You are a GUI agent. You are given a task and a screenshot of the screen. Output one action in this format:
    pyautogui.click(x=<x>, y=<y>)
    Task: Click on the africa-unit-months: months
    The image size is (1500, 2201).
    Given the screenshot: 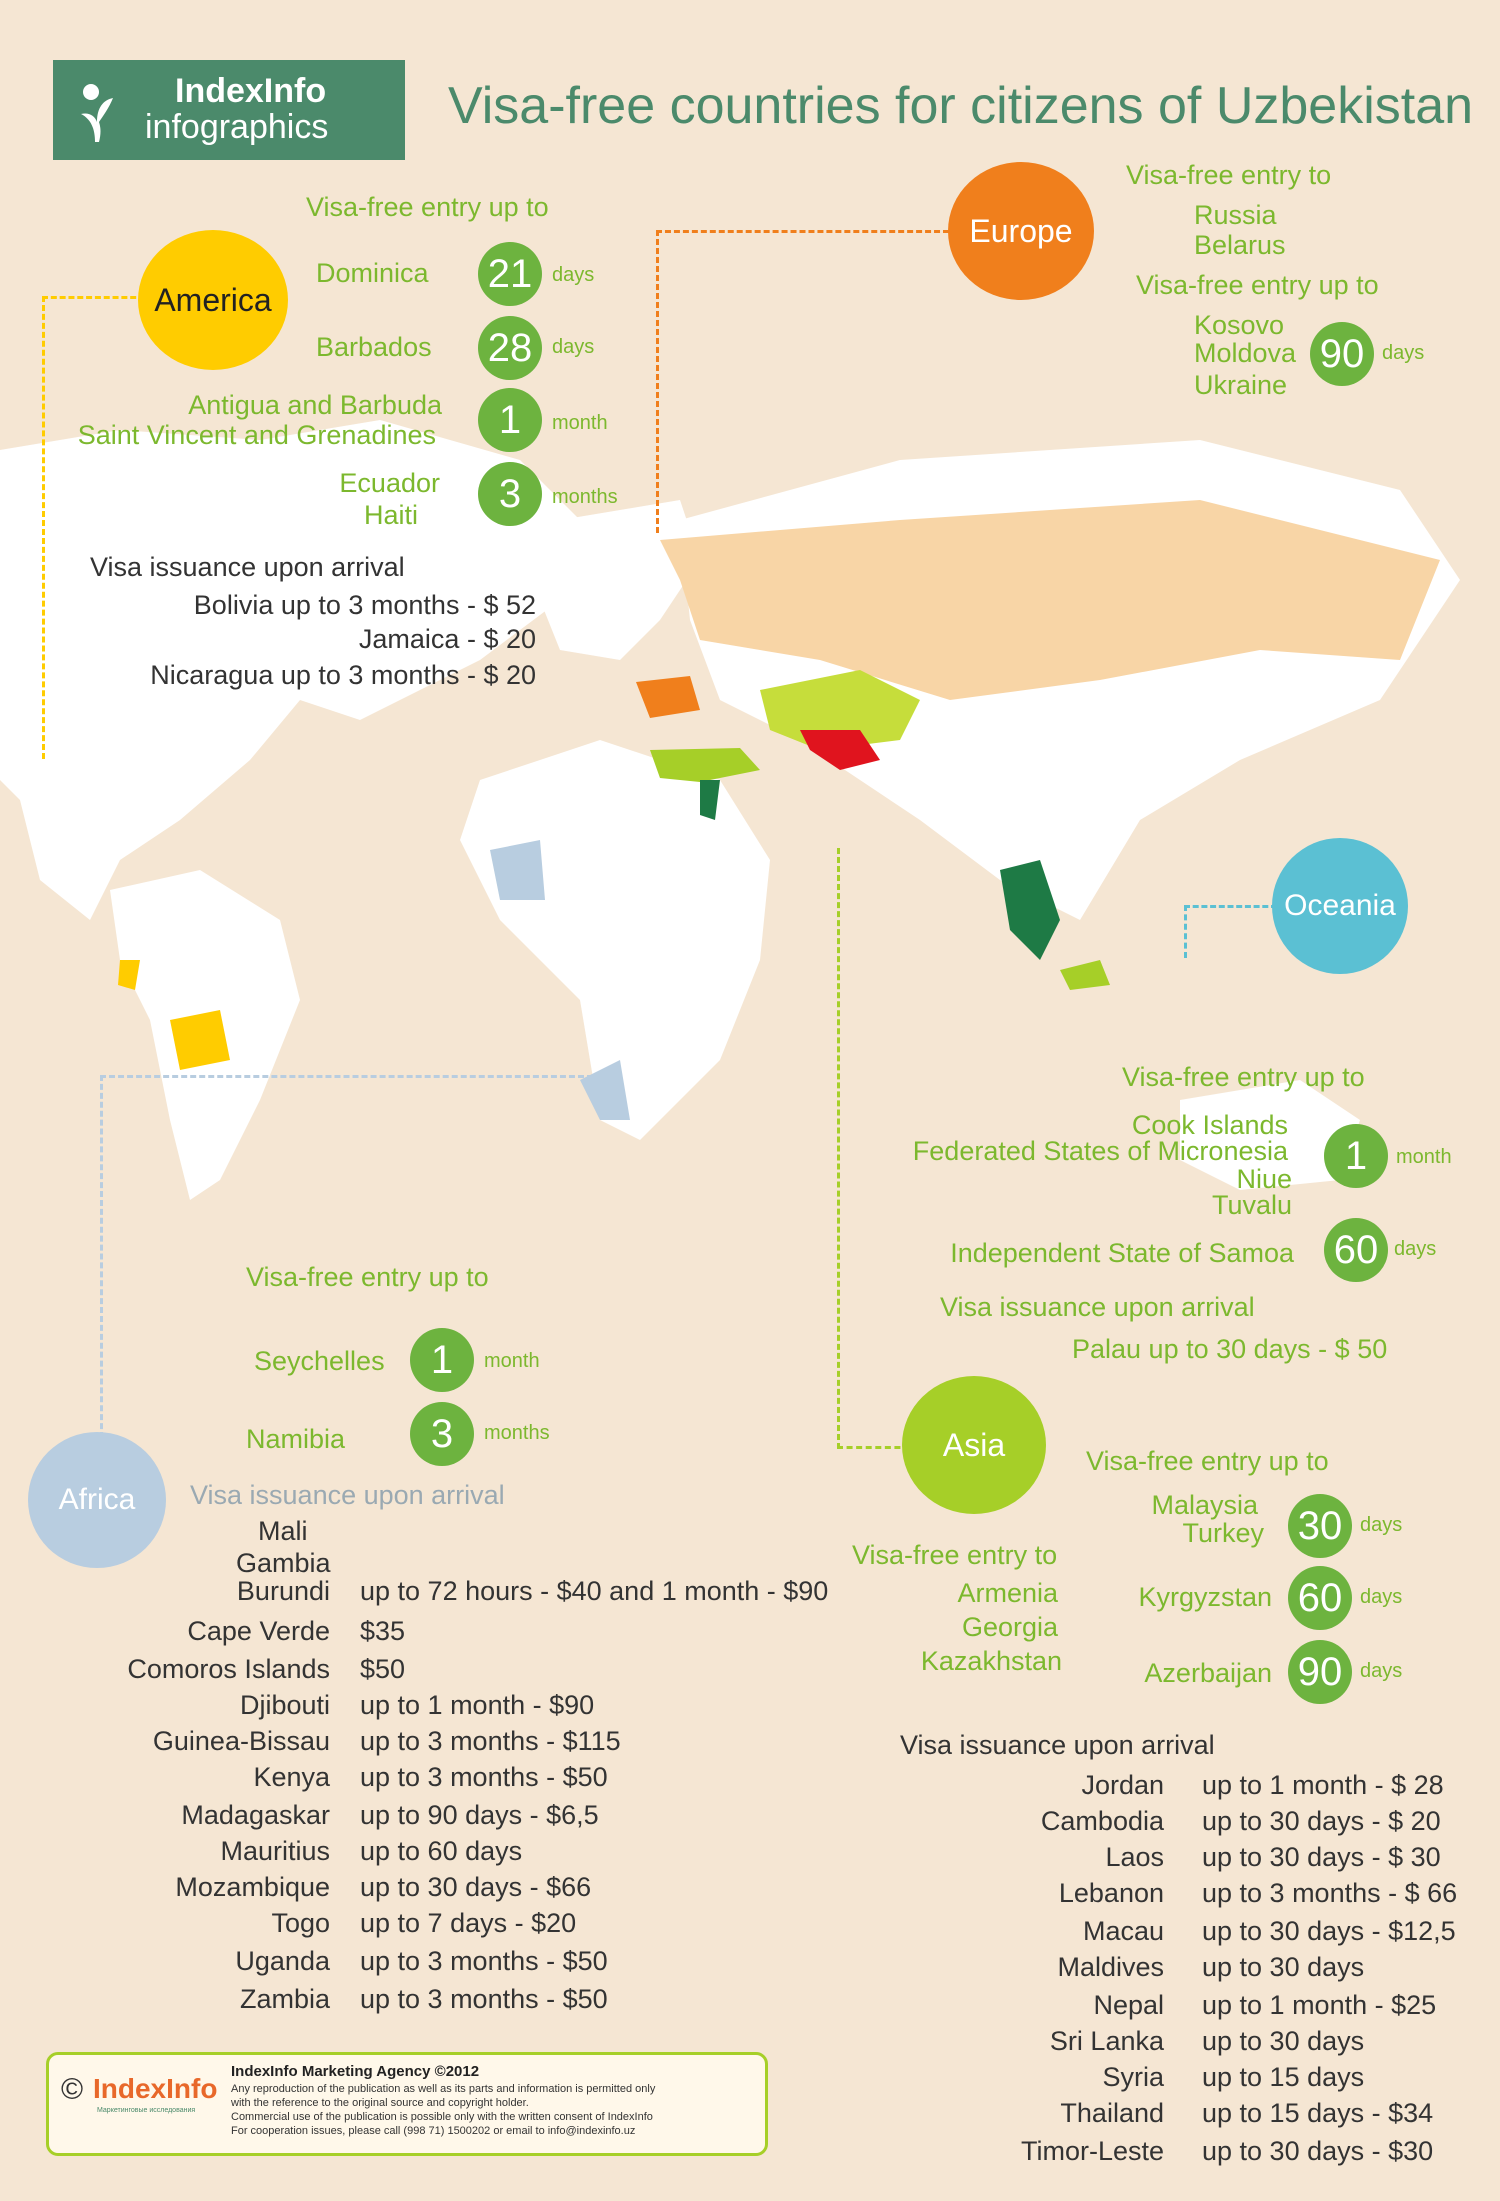 What is the action you would take?
    pyautogui.click(x=517, y=1433)
    